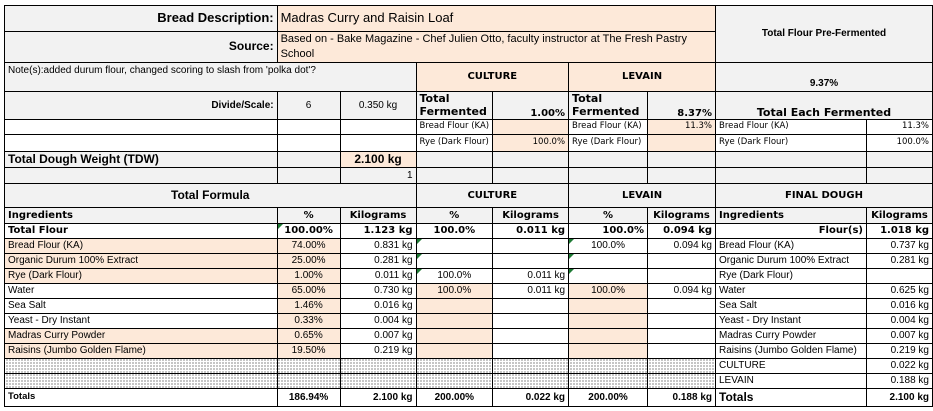  Describe the element at coordinates (531, 275) in the screenshot. I see `culture-kg: 0.011 kg` at that location.